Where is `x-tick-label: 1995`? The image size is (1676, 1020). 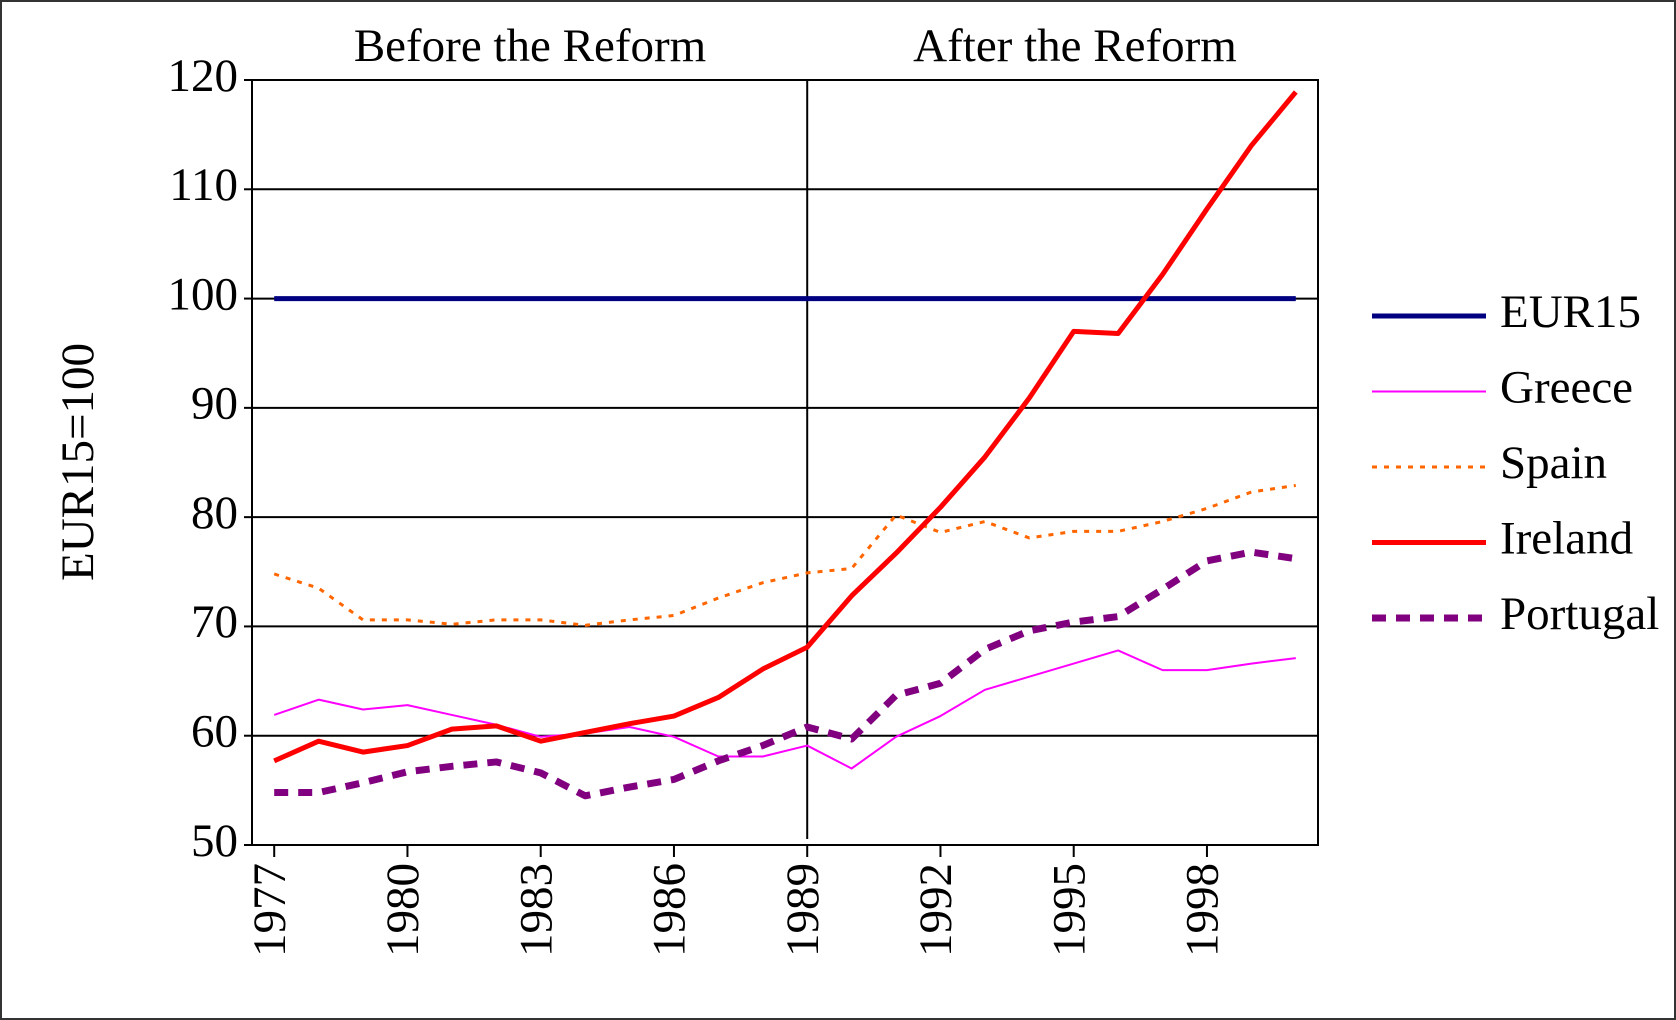 x-tick-label: 1995 is located at coordinates (1069, 910).